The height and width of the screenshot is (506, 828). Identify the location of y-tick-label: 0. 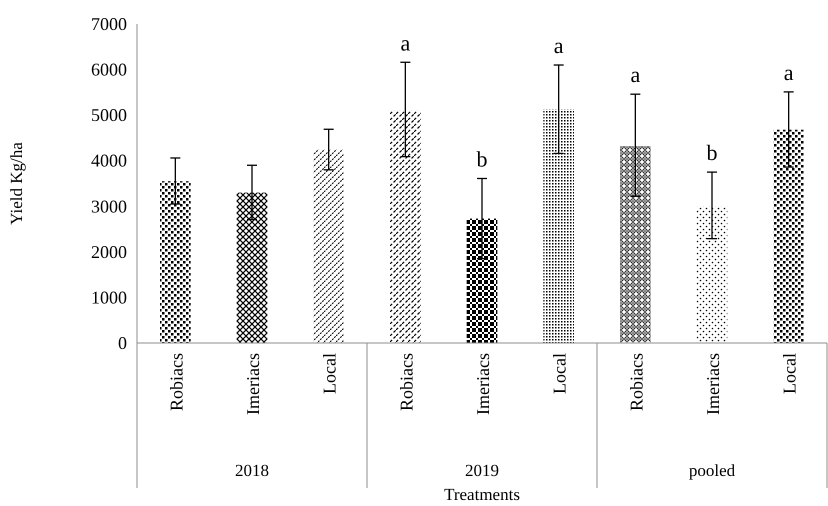
(122, 343).